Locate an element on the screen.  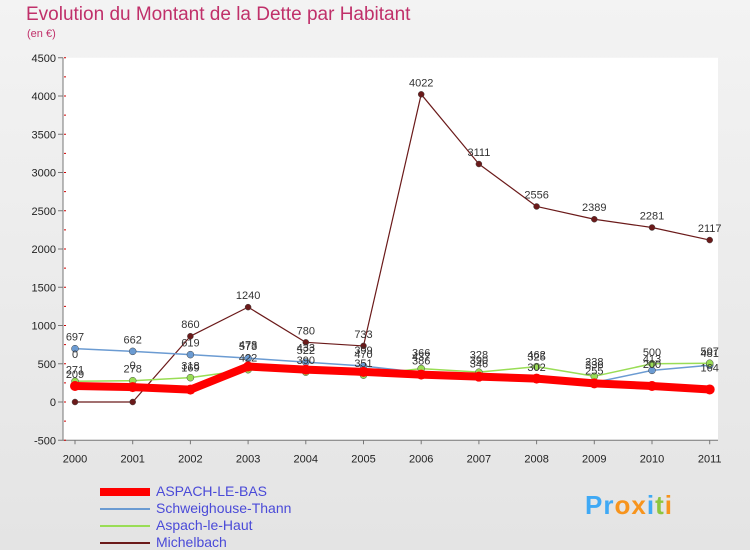
logo-letter: i is located at coordinates (668, 505).